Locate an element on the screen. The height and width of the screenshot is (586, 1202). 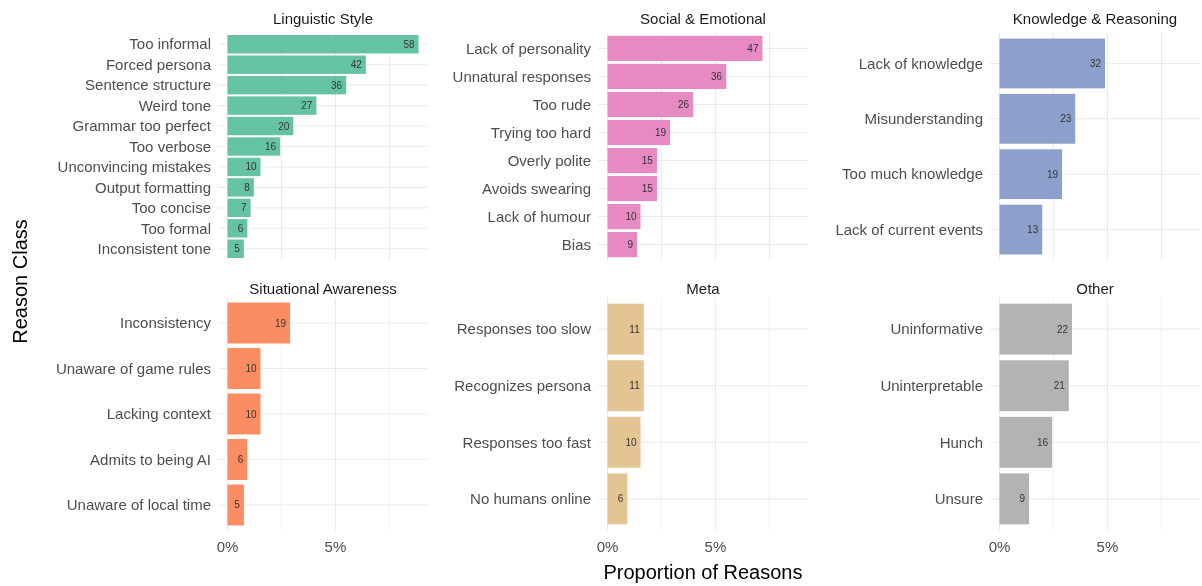
y-tick-label: Forced persona is located at coordinates (158, 64).